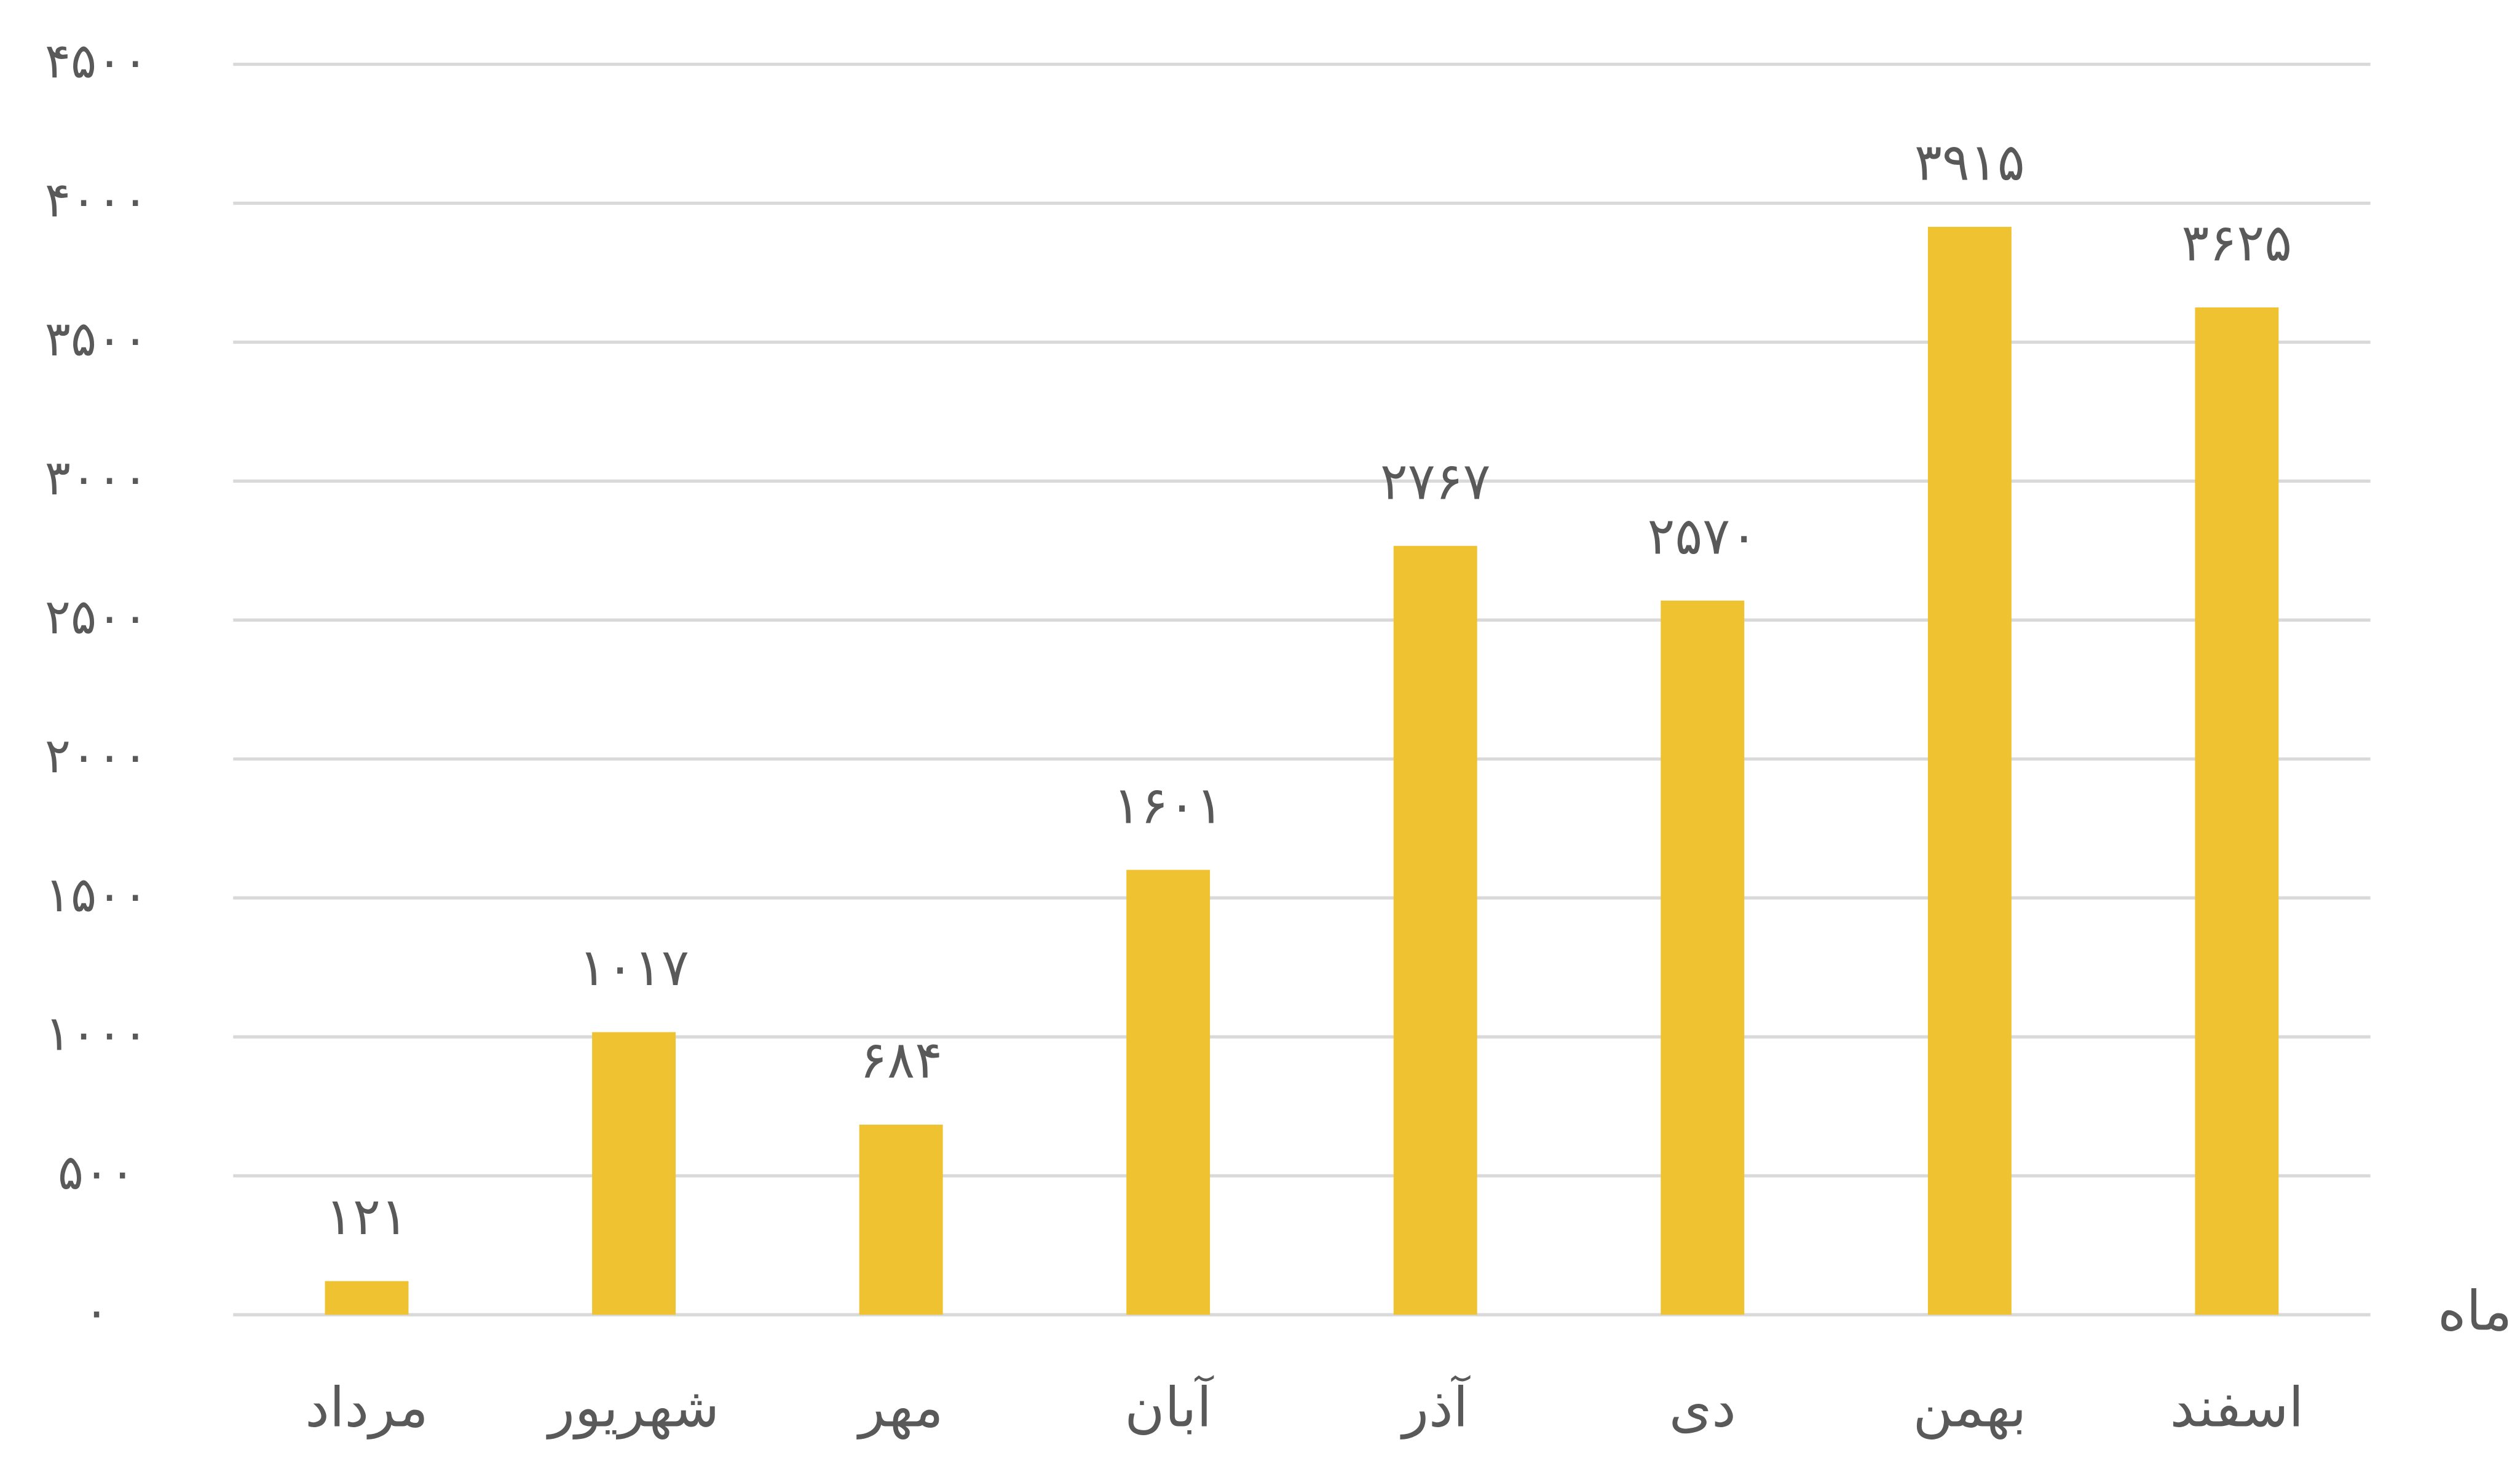 The image size is (2520, 1461). What do you see at coordinates (1169, 1407) in the screenshot?
I see `x-tick-label: آبان` at bounding box center [1169, 1407].